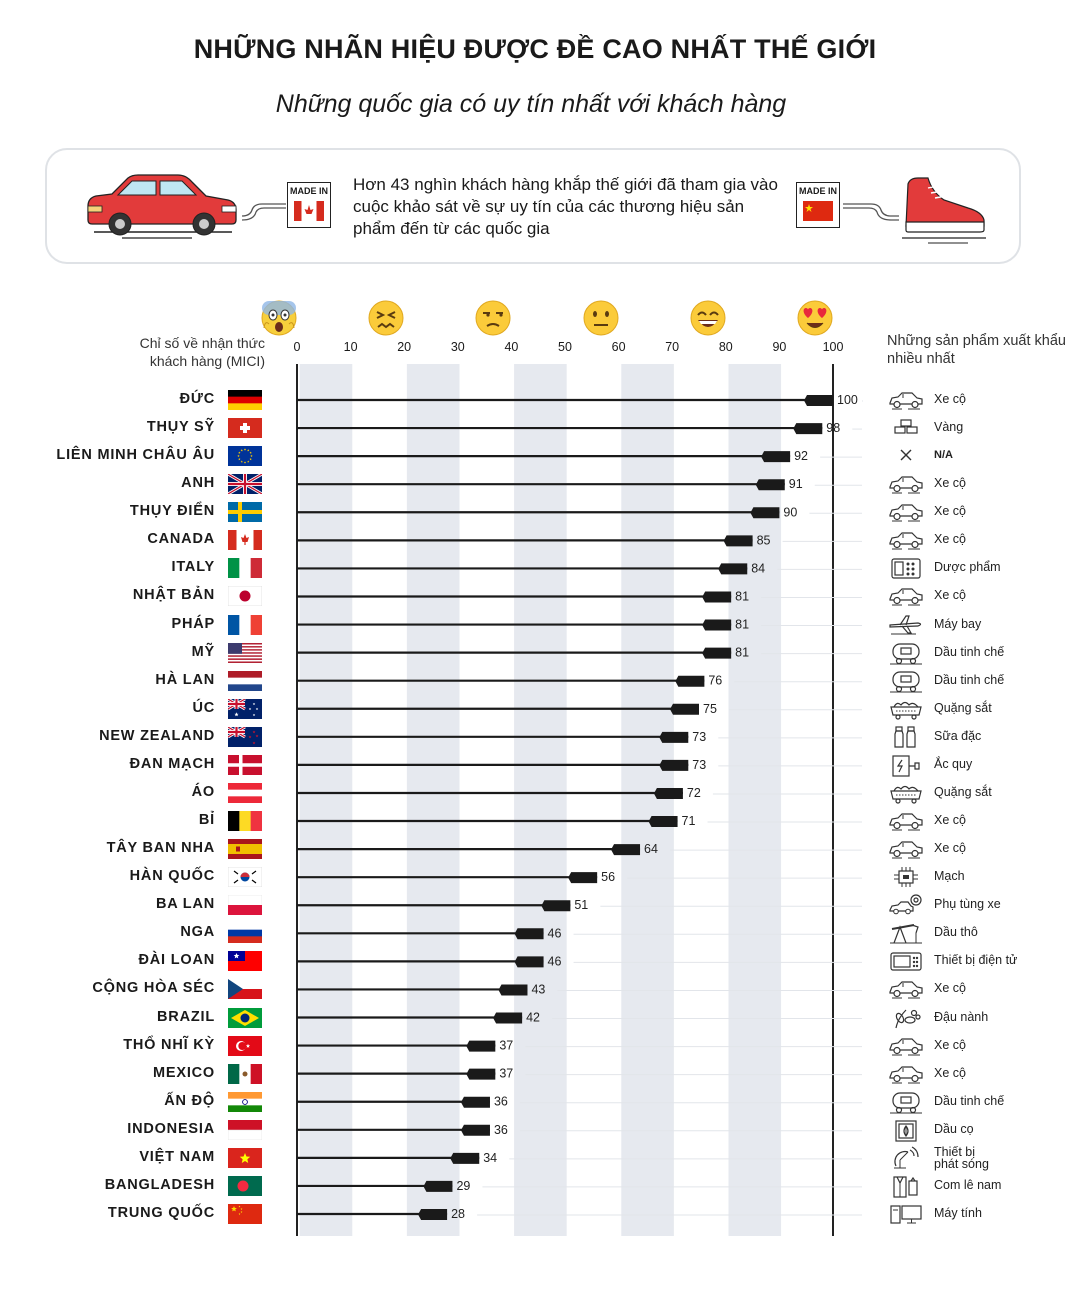 This screenshot has height=1294, width=1070. I want to click on flag-cz-icon, so click(245, 989).